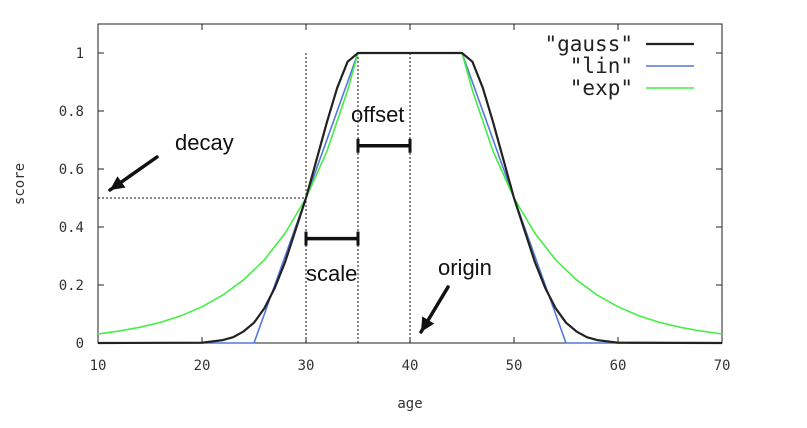 Image resolution: width=807 pixels, height=428 pixels. What do you see at coordinates (202, 366) in the screenshot?
I see `x-tick-label: 20` at bounding box center [202, 366].